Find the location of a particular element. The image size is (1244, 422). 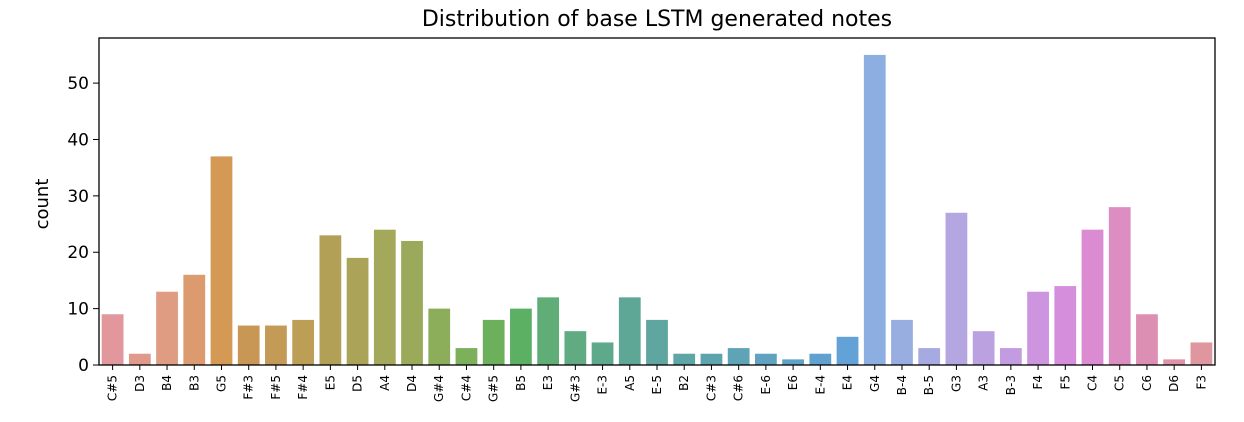

bar-C5 is located at coordinates (1119, 286).